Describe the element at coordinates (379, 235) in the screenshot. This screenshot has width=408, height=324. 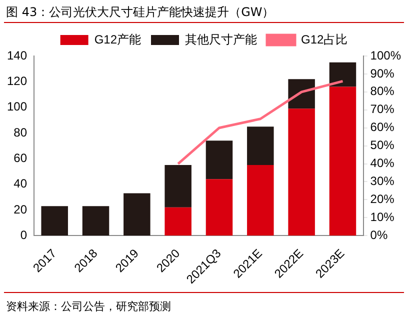
I see `y2-tick-label: 0%` at that location.